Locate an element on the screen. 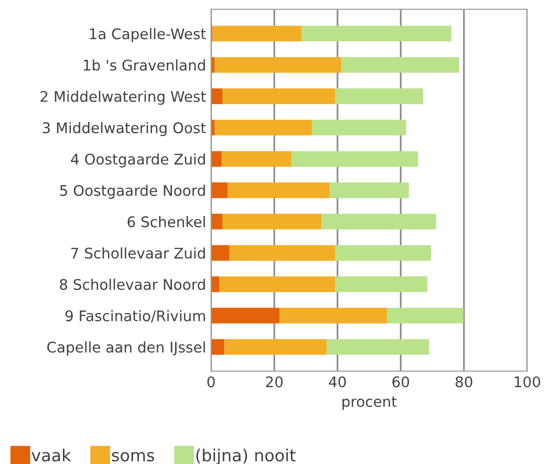 The image size is (544, 464). y-tick-label: 9 Fascinatio/Rivium is located at coordinates (135, 316).